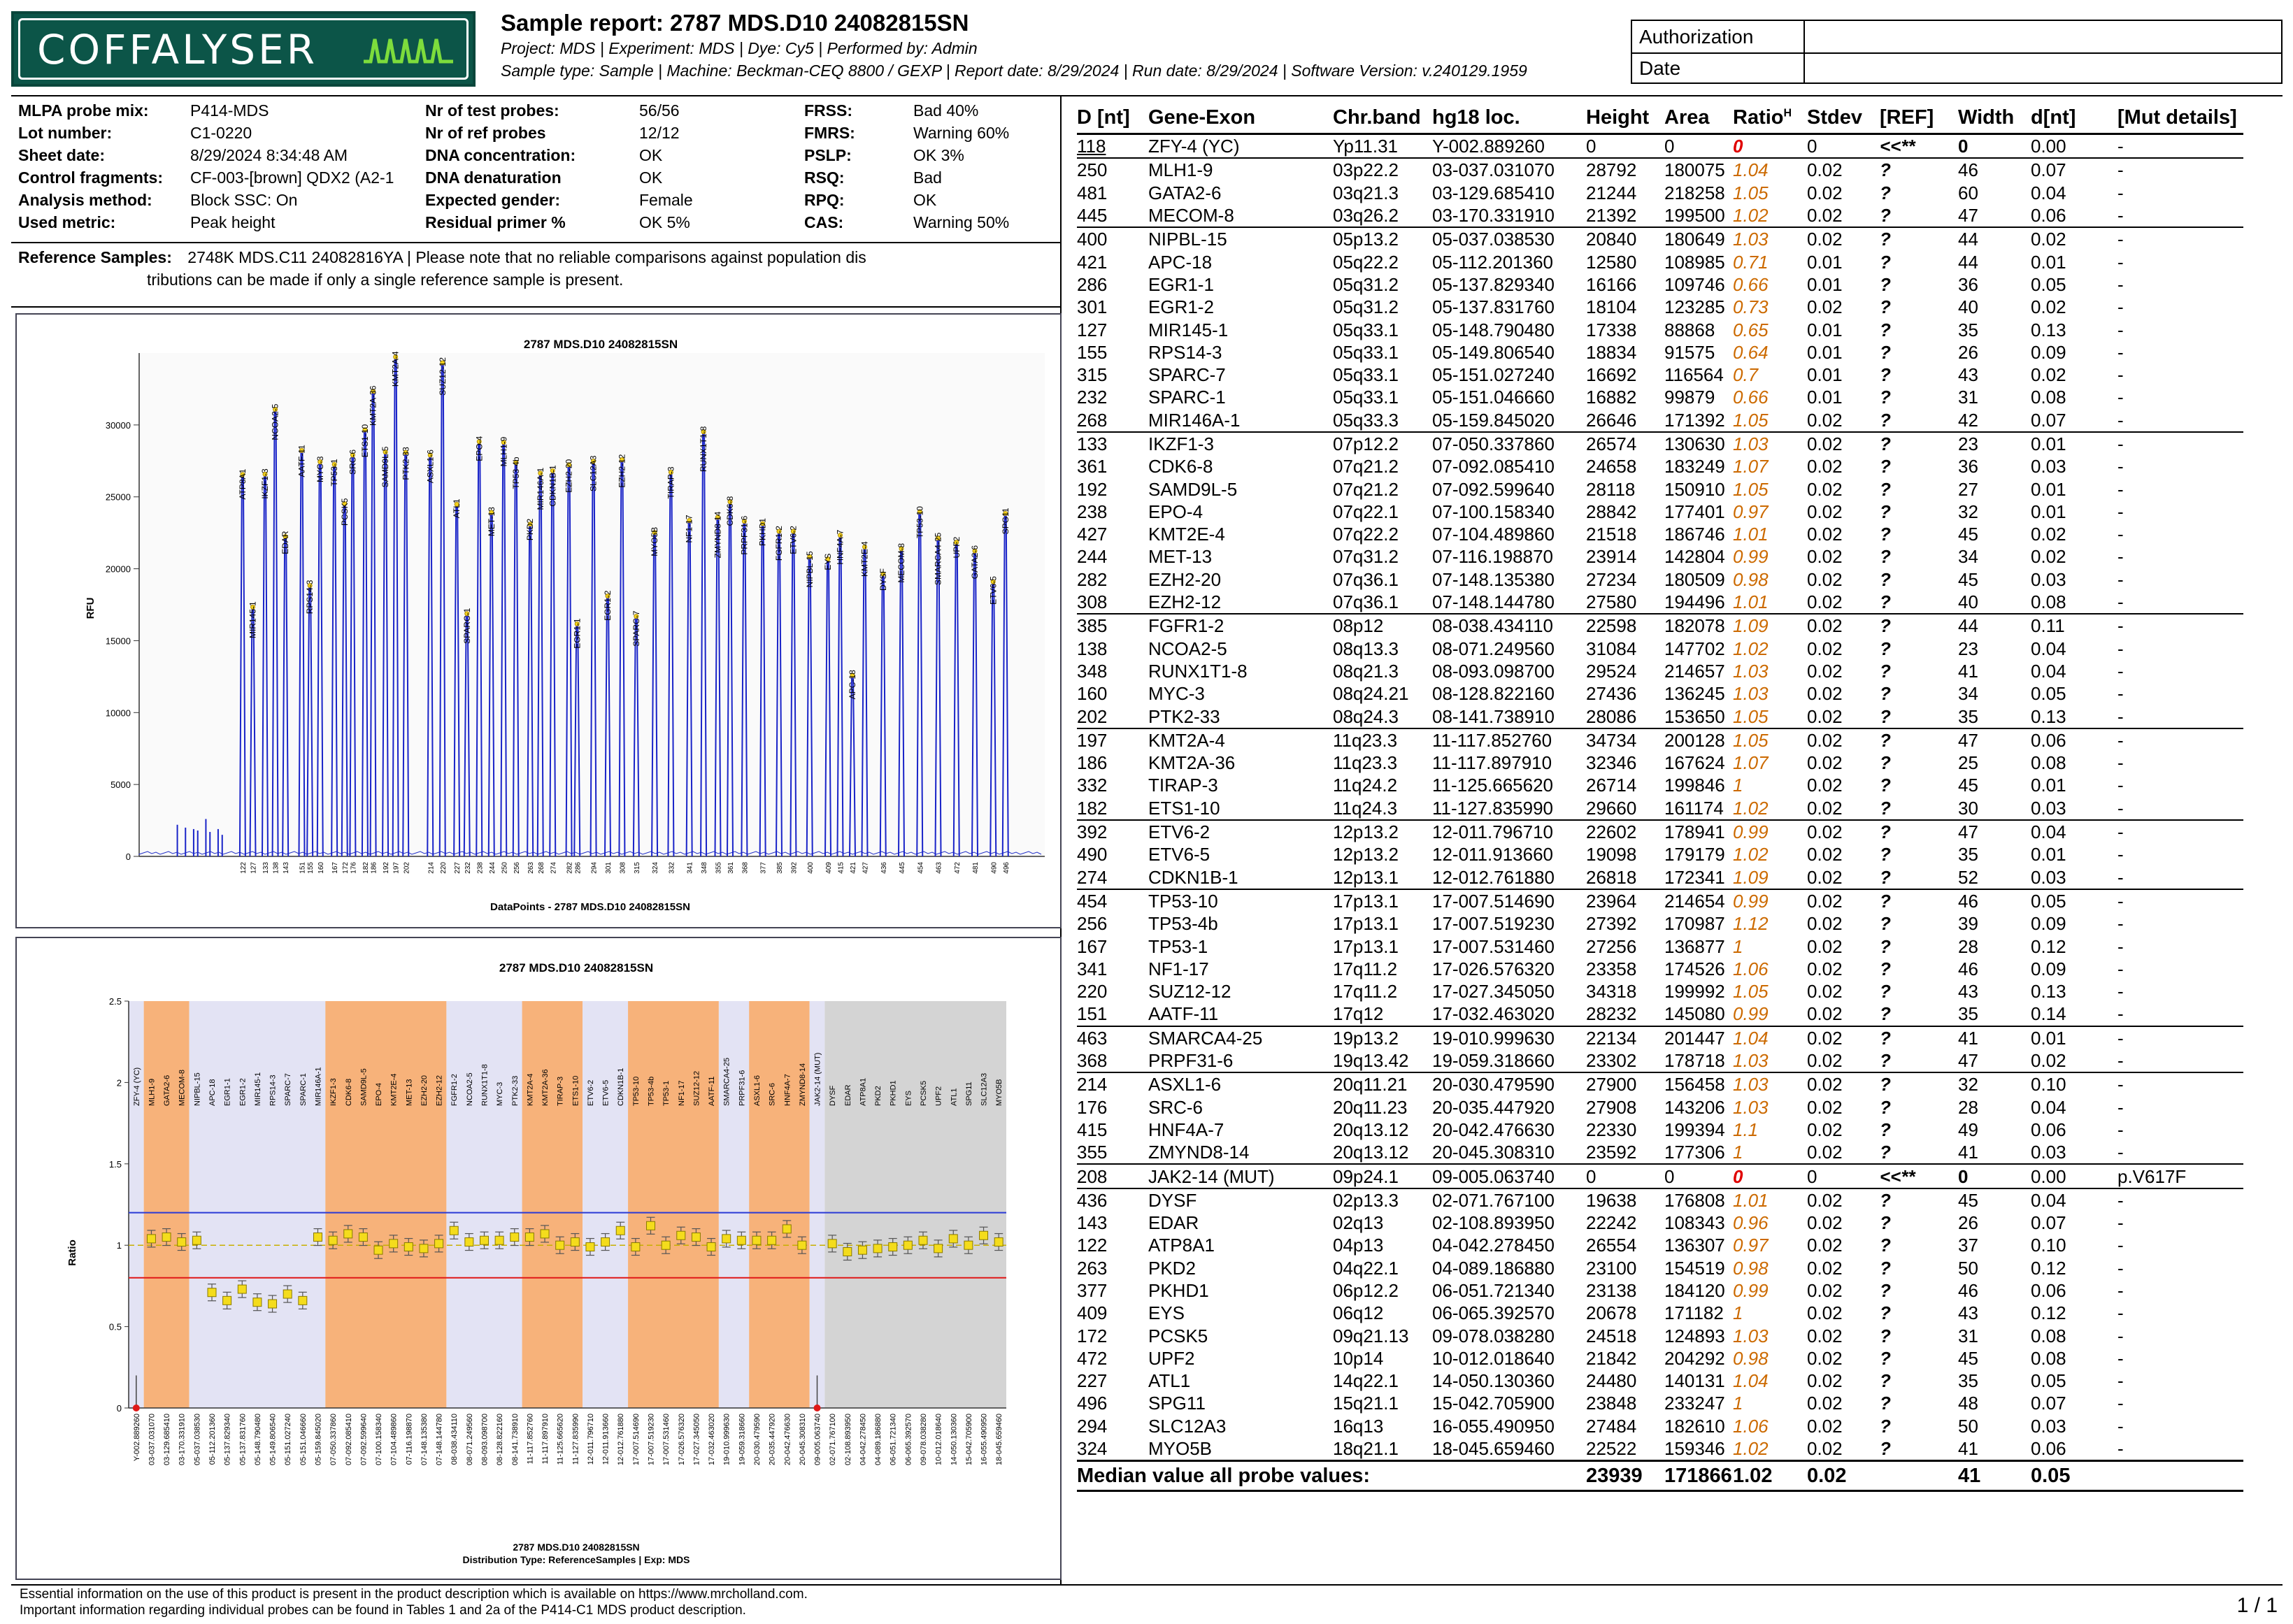  I want to click on table-cell: 176808, so click(1698, 1199).